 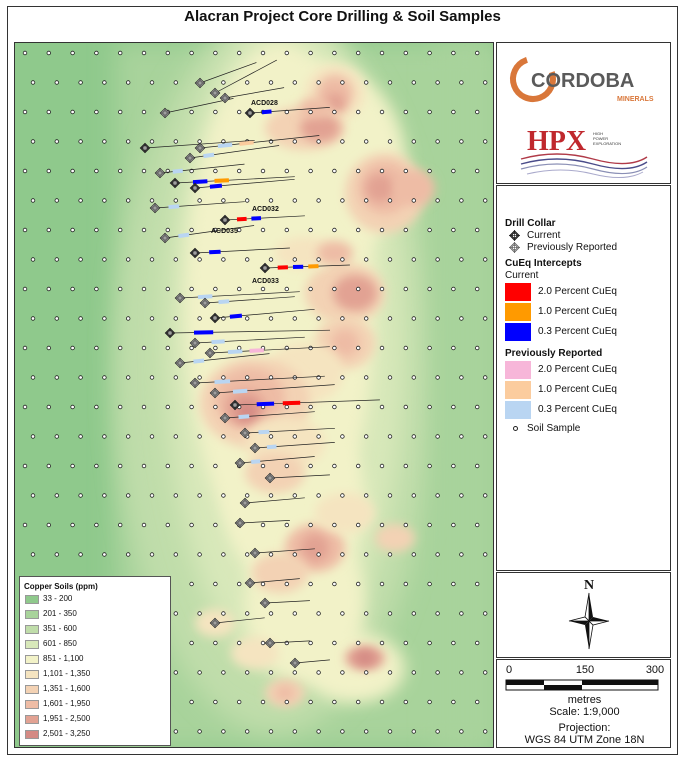 I want to click on intercepts-current-subtitle: Current, so click(x=522, y=275).